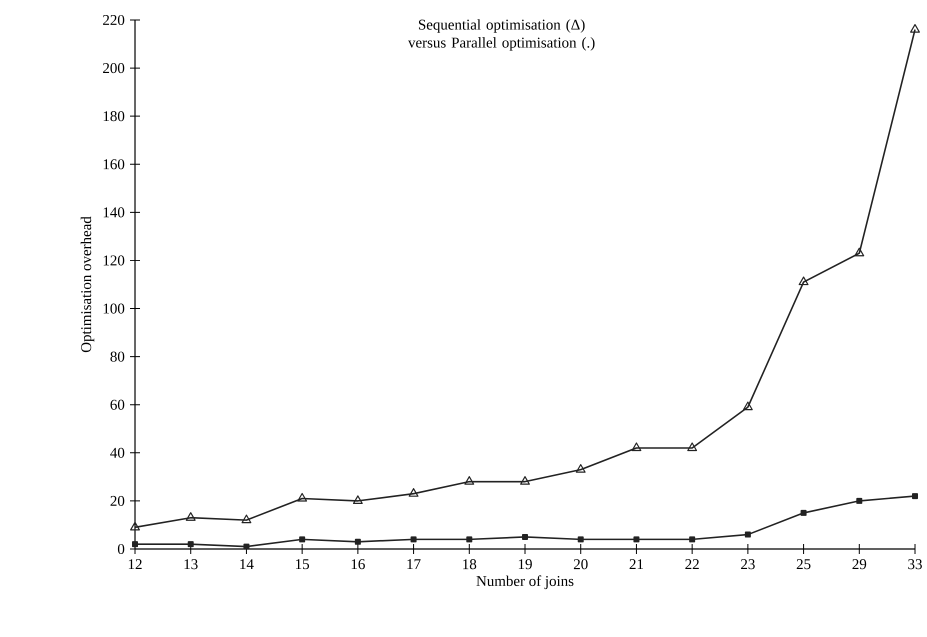 The width and height of the screenshot is (927, 637). What do you see at coordinates (117, 501) in the screenshot?
I see `y-tick-label: 20` at bounding box center [117, 501].